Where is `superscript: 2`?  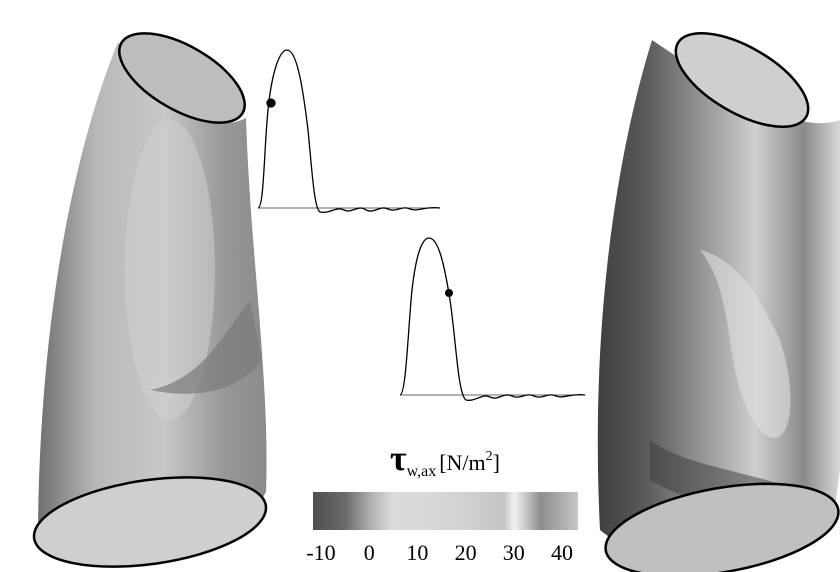
superscript: 2 is located at coordinates (489, 456).